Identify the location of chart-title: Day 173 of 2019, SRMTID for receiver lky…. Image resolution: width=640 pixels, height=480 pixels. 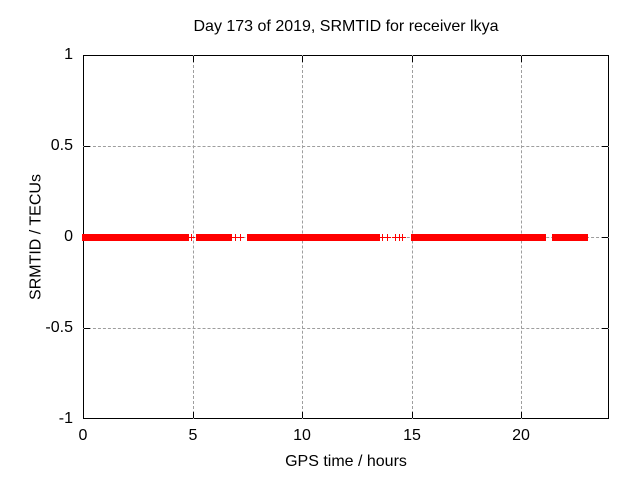
(346, 26).